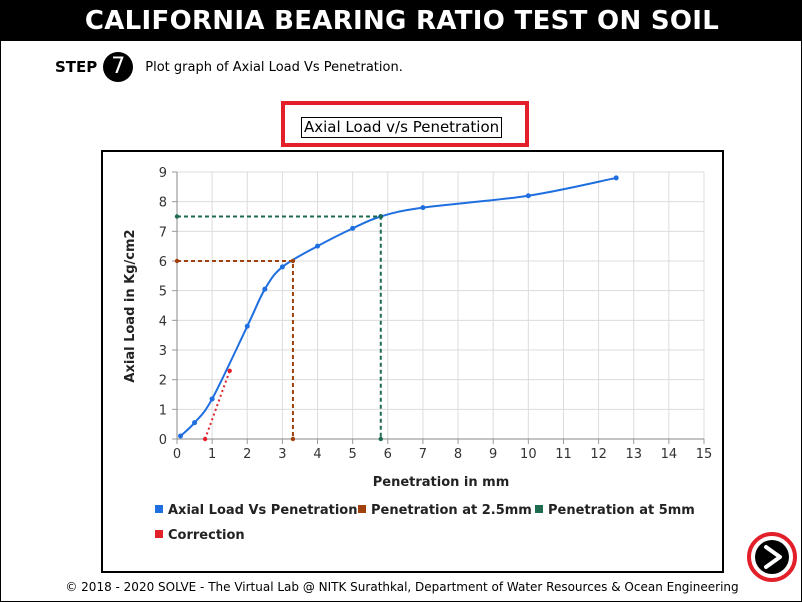 The width and height of the screenshot is (802, 602). What do you see at coordinates (130, 305) in the screenshot?
I see `y-axis-label: Axial Load in Kg/cm2` at bounding box center [130, 305].